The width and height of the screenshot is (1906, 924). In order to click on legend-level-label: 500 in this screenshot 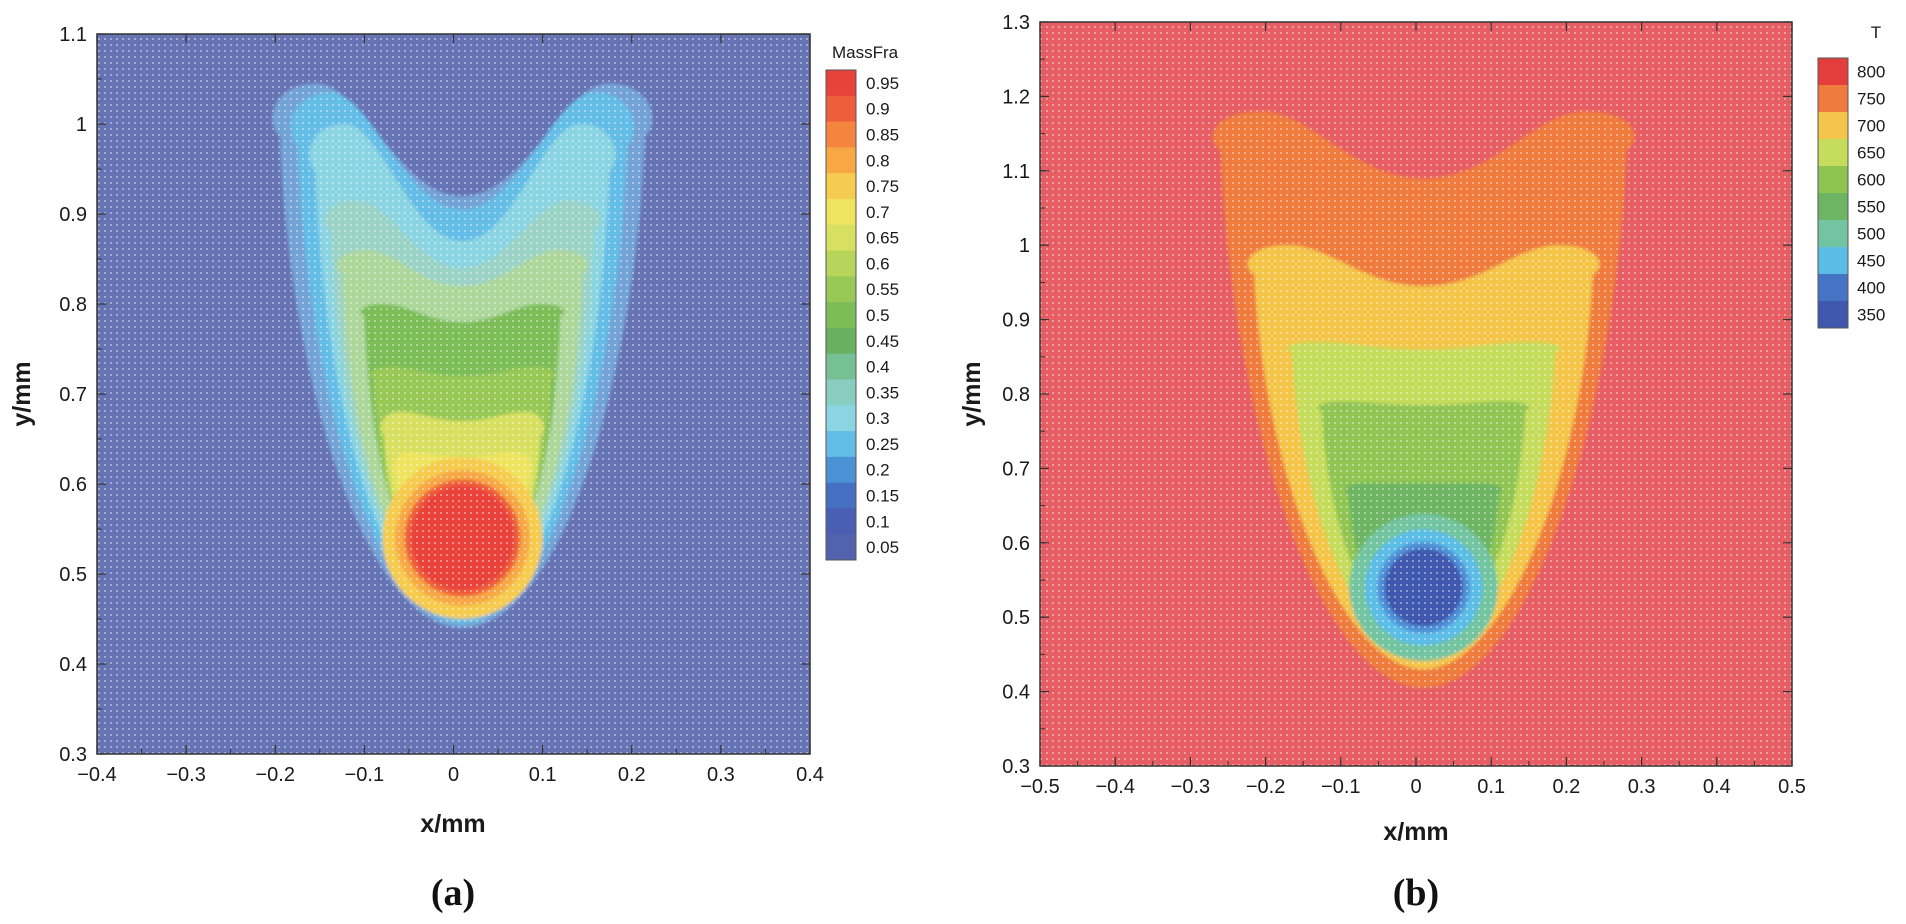, I will do `click(1871, 234)`.